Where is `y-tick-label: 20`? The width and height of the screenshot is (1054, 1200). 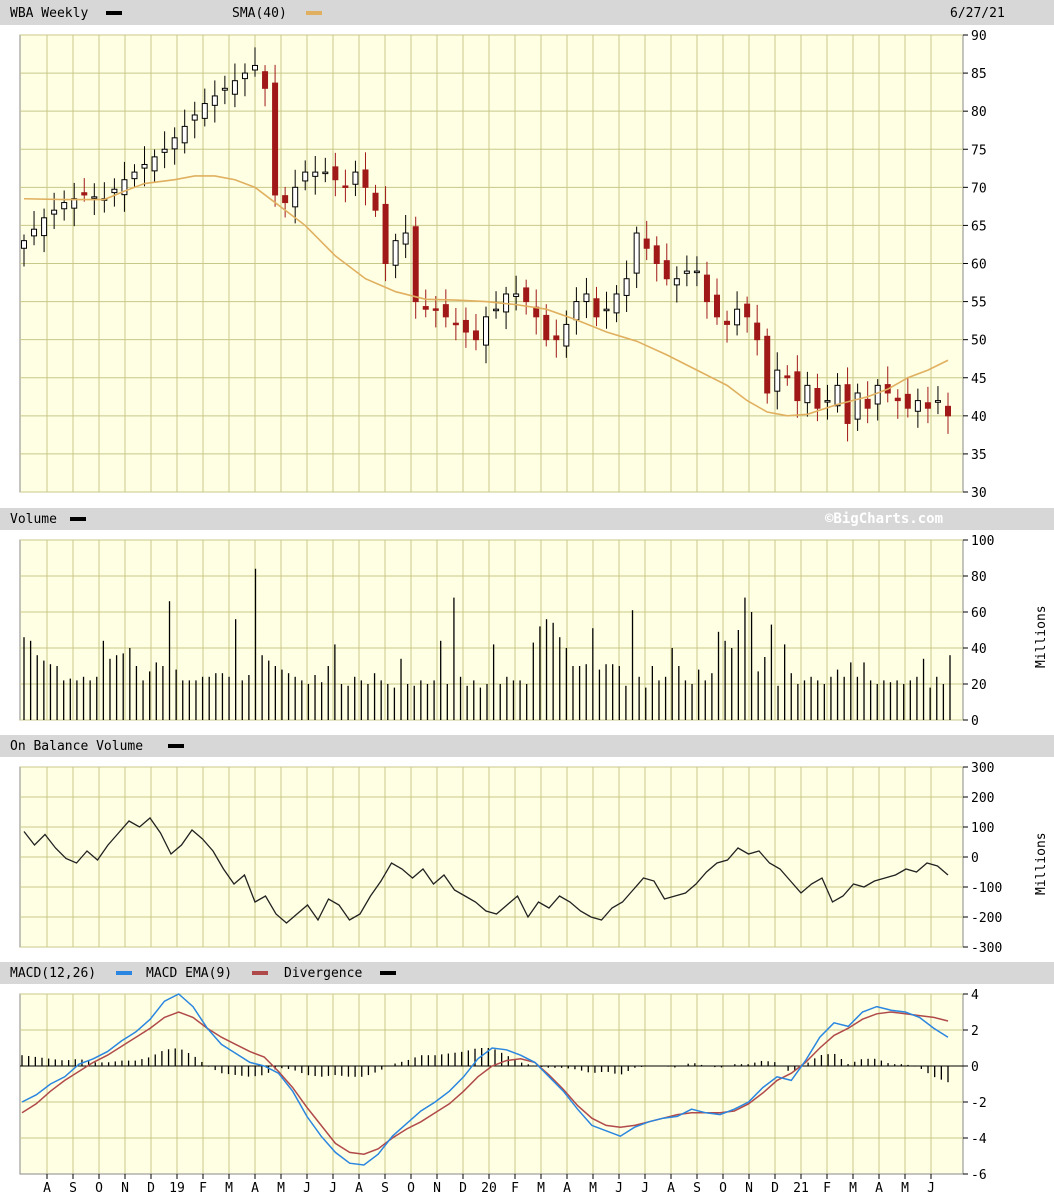
y-tick-label: 20 is located at coordinates (979, 685).